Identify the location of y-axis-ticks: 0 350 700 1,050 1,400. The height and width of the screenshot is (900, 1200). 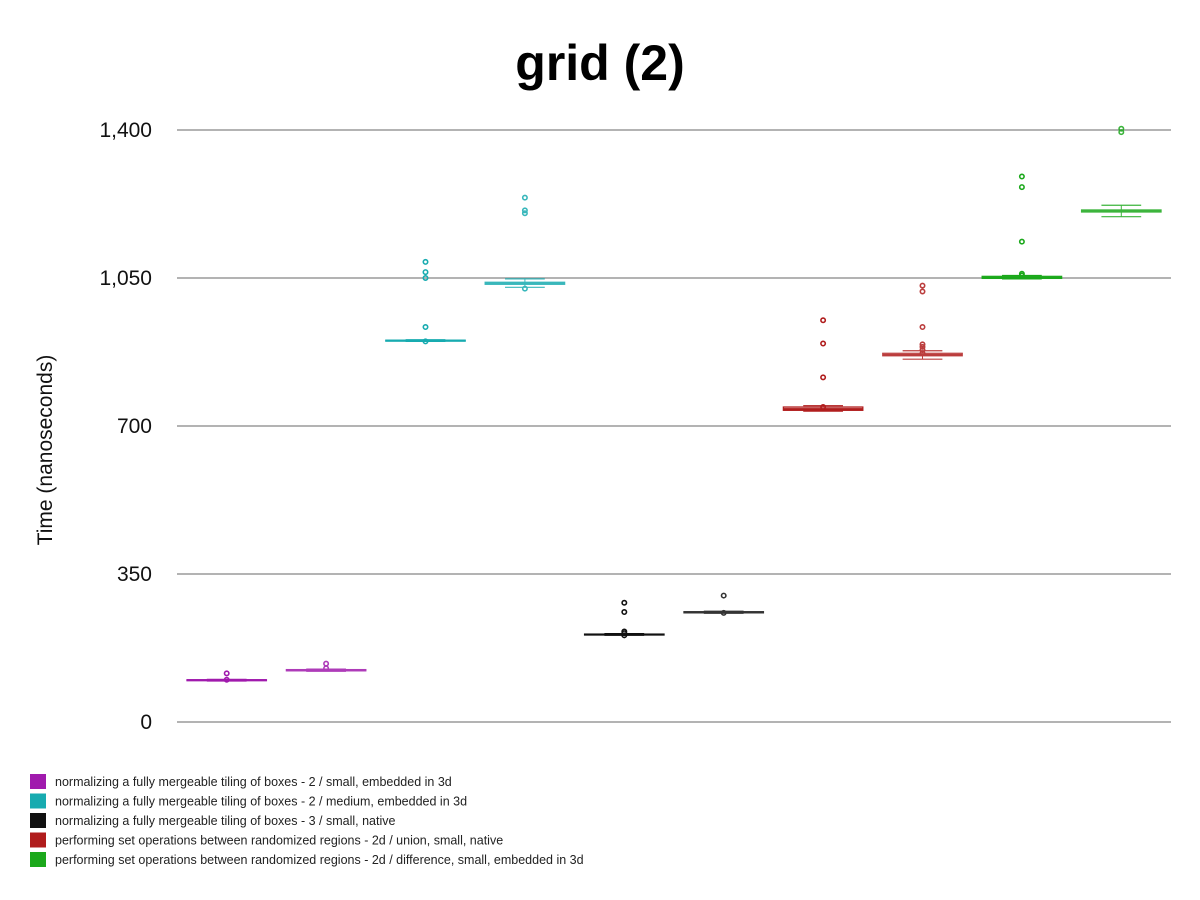
(125, 426).